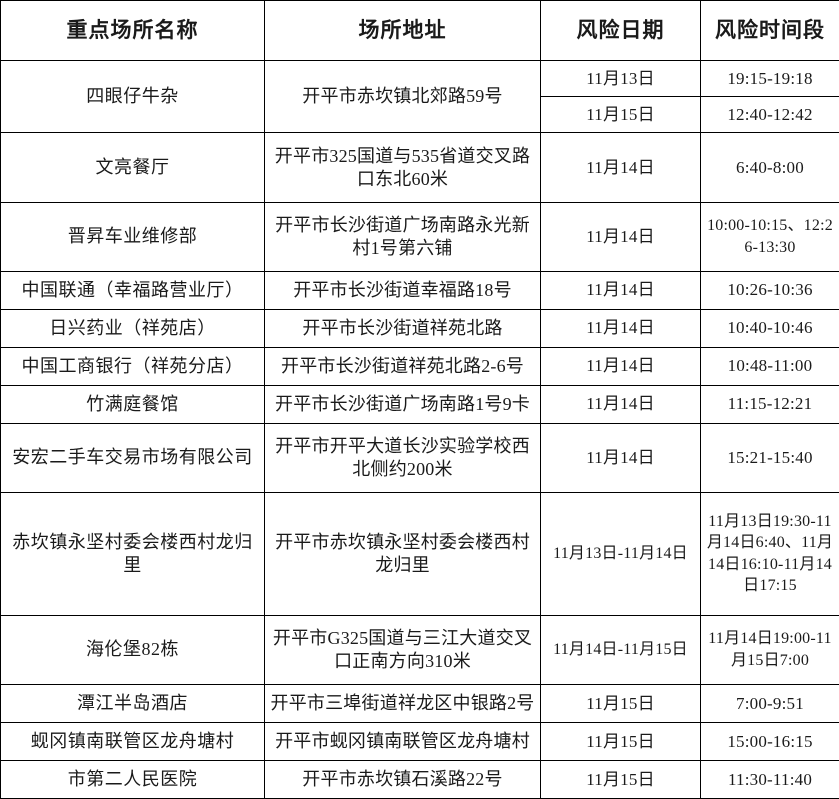  Describe the element at coordinates (402, 649) in the screenshot. I see `cell-place-address: 开平市G325国道与三江大道交叉口正南方向310米` at that location.